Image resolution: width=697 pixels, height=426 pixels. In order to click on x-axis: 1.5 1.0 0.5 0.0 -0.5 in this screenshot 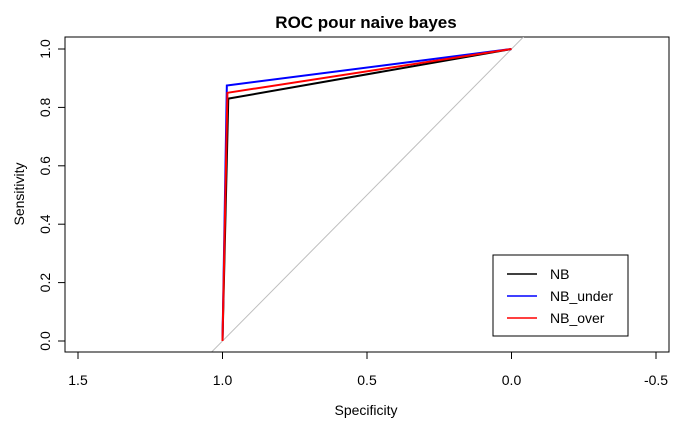, I will do `click(368, 369)`.